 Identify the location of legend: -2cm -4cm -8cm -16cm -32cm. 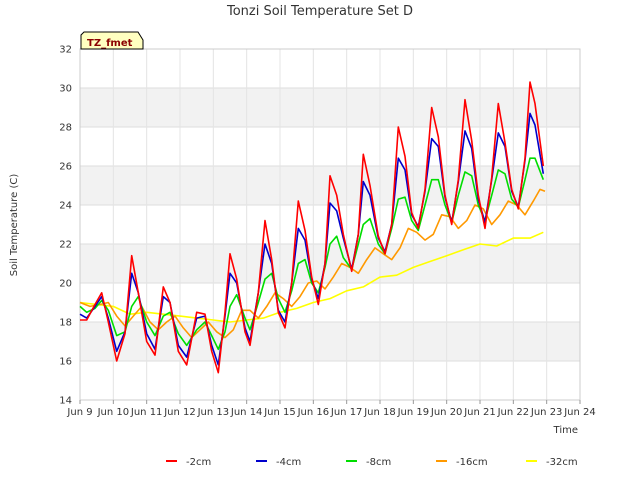
(372, 462).